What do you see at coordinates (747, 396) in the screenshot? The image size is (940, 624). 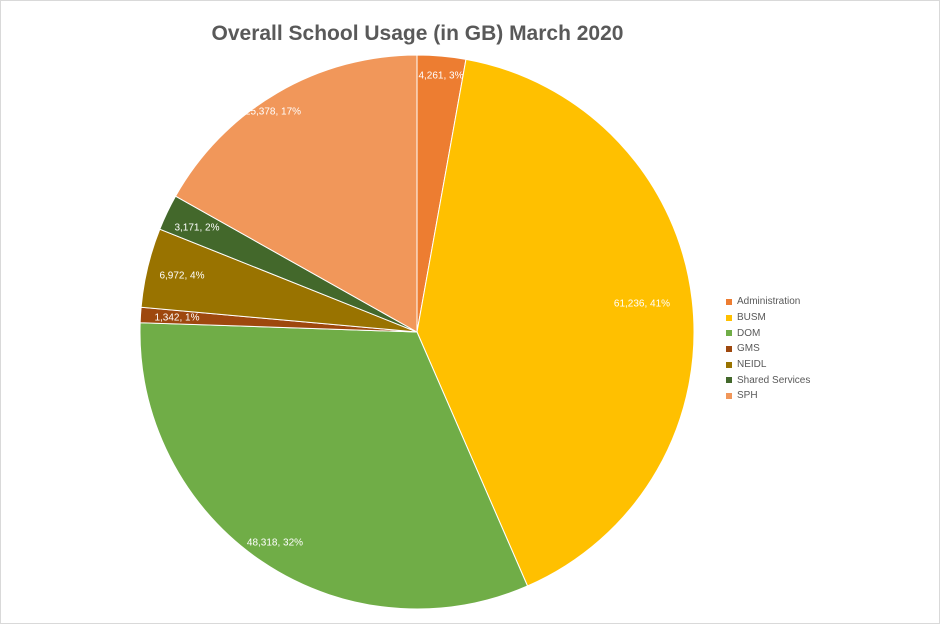 I see `legend-label: SPH` at bounding box center [747, 396].